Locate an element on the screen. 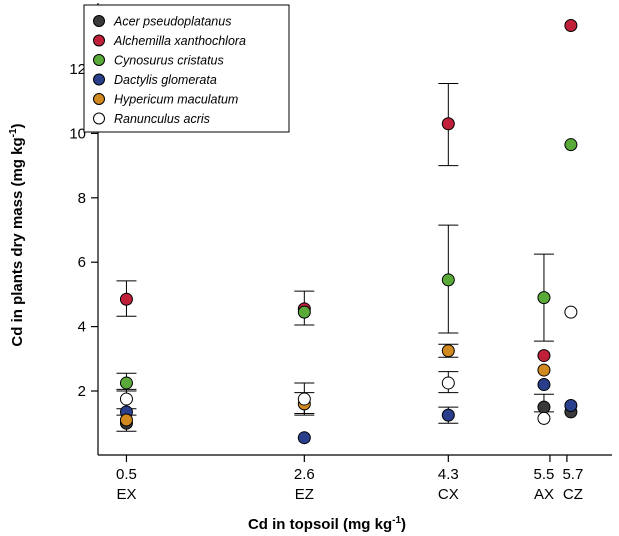  legend-label: Dactylis glomerata is located at coordinates (165, 80).